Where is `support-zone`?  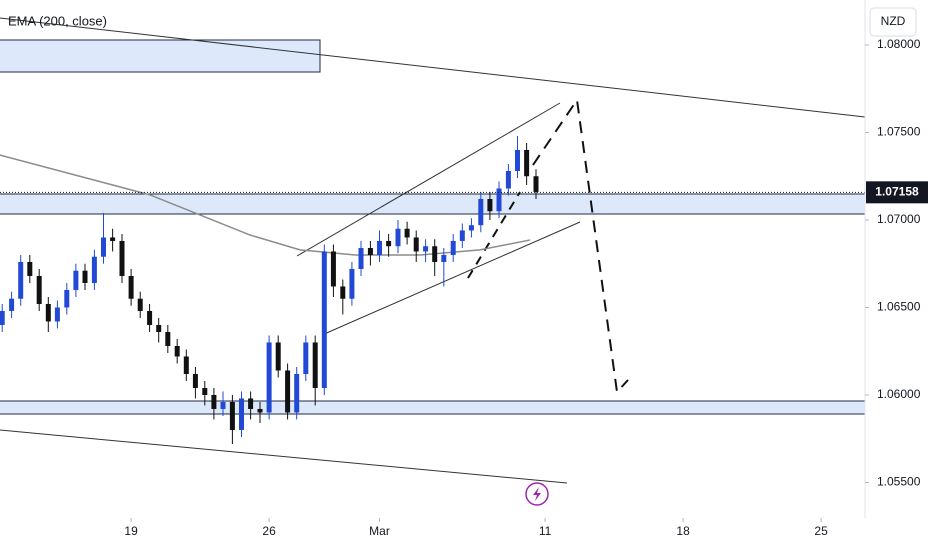 support-zone is located at coordinates (433, 407).